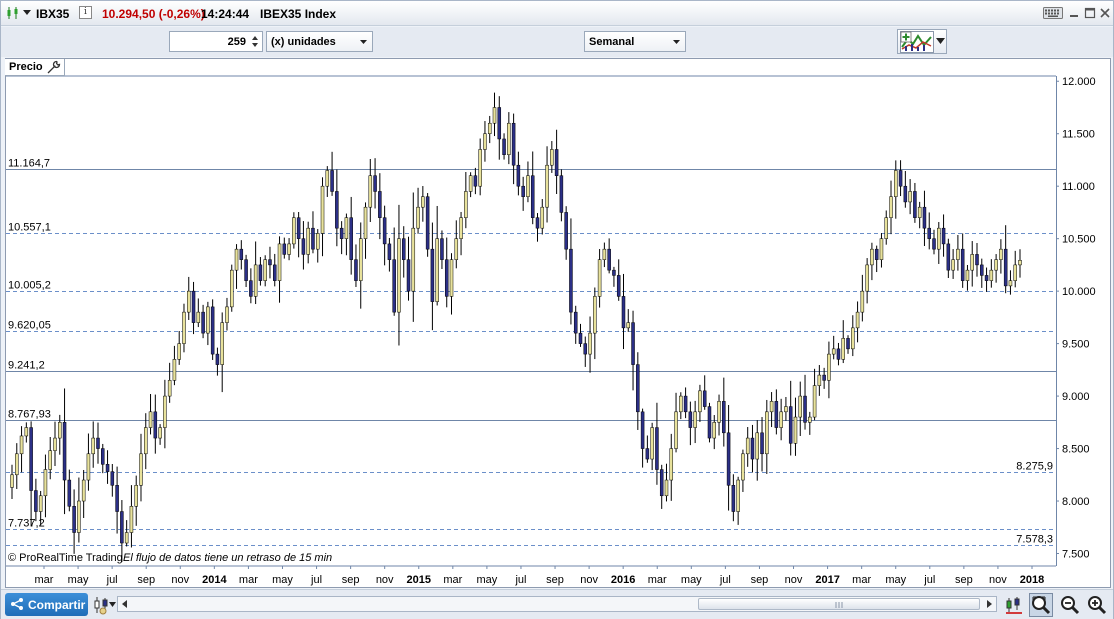 The height and width of the screenshot is (619, 1114). What do you see at coordinates (940, 41) in the screenshot?
I see `chevron-down-icon` at bounding box center [940, 41].